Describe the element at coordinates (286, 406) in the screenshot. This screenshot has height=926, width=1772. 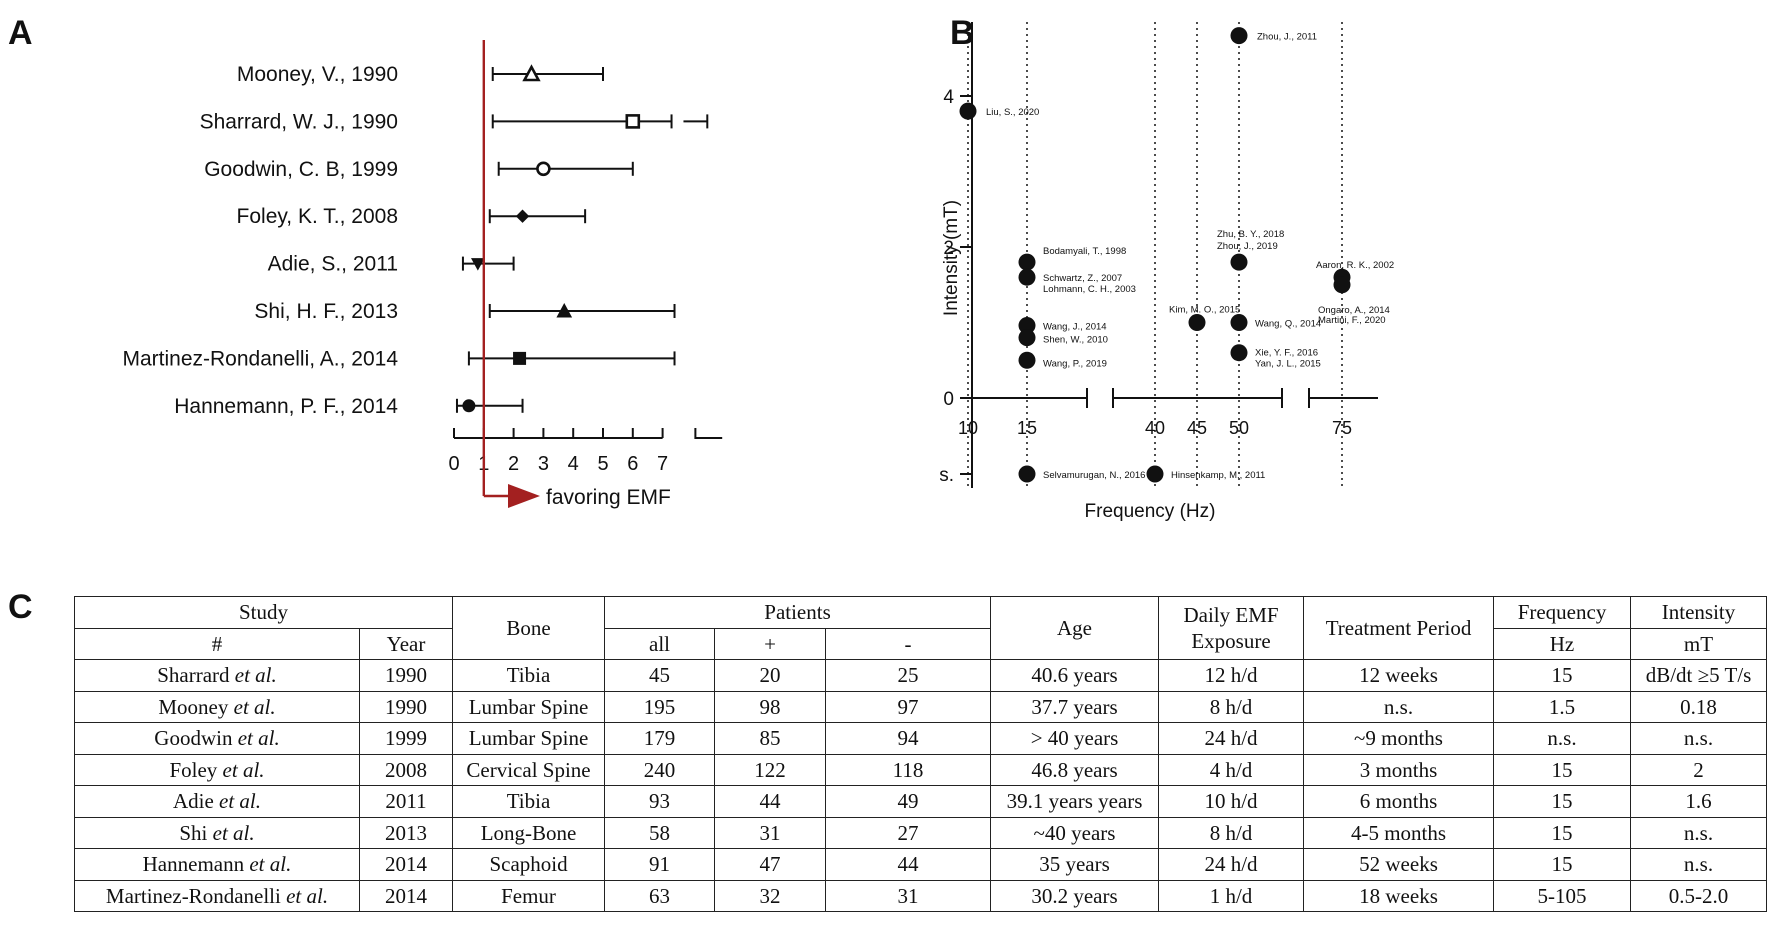
I see `study-label: Hannemann, P. F., 2014` at that location.